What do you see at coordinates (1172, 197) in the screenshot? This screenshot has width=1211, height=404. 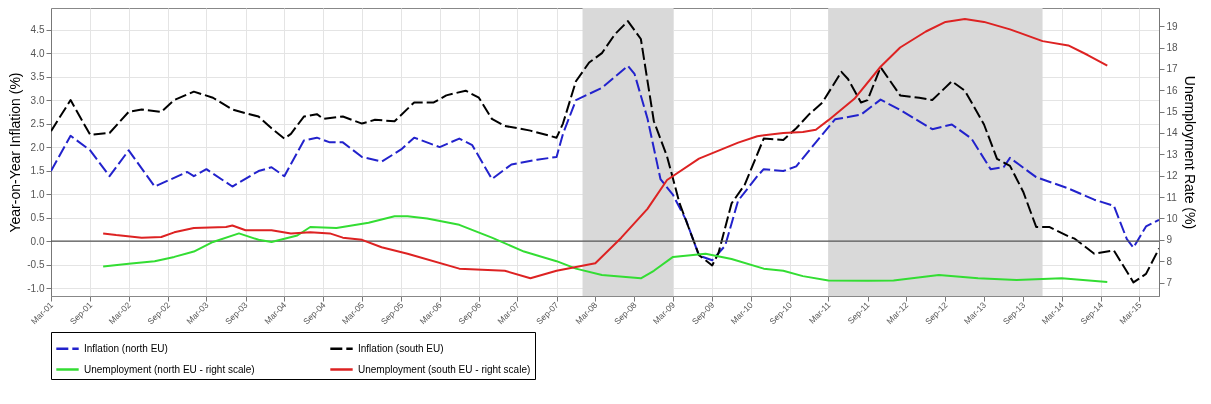 I see `y2-tick-label: 11` at bounding box center [1172, 197].